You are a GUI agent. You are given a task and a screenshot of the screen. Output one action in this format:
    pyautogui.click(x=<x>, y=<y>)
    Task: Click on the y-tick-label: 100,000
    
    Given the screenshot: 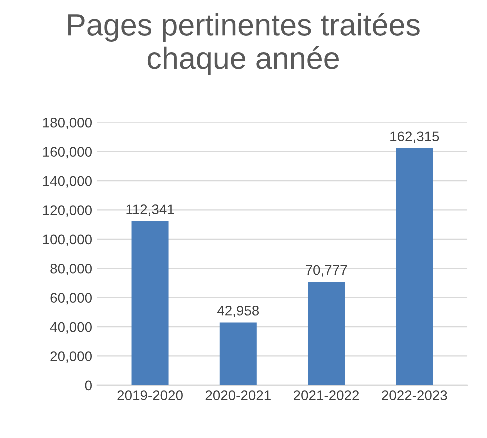 What is the action you would take?
    pyautogui.click(x=67, y=240)
    